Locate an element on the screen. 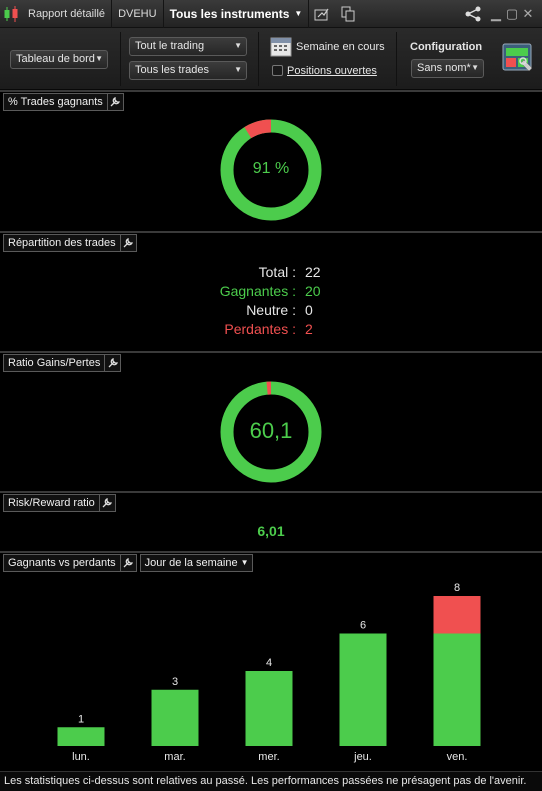 The height and width of the screenshot is (791, 542). copy-icon is located at coordinates (348, 14).